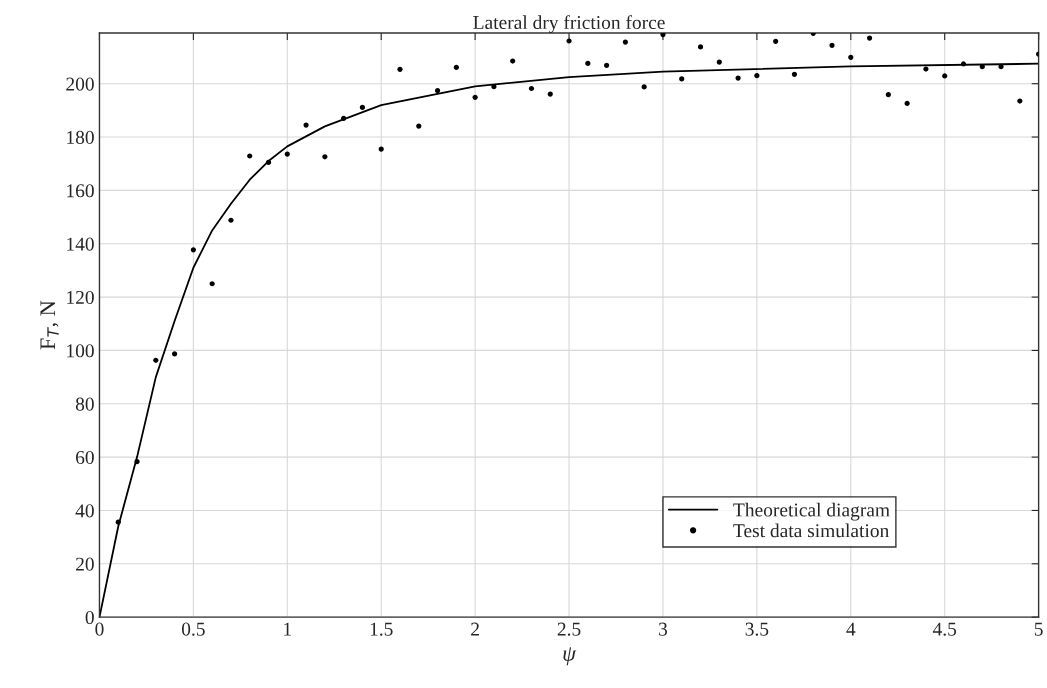  What do you see at coordinates (99, 629) in the screenshot?
I see `x-tick-label: 0` at bounding box center [99, 629].